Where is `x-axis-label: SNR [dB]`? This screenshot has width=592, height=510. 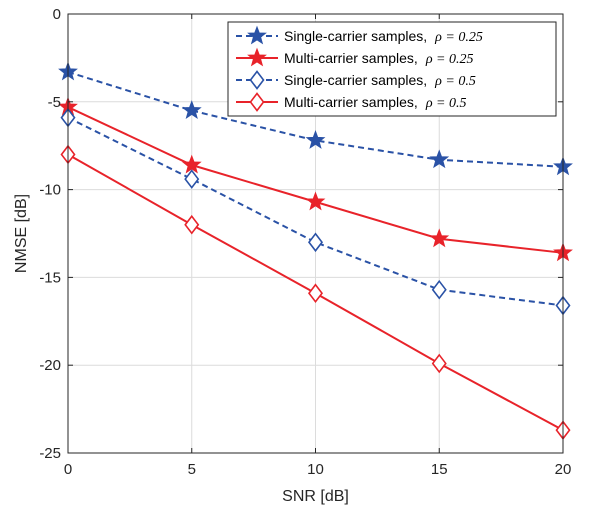 x-axis-label: SNR [dB] is located at coordinates (315, 496).